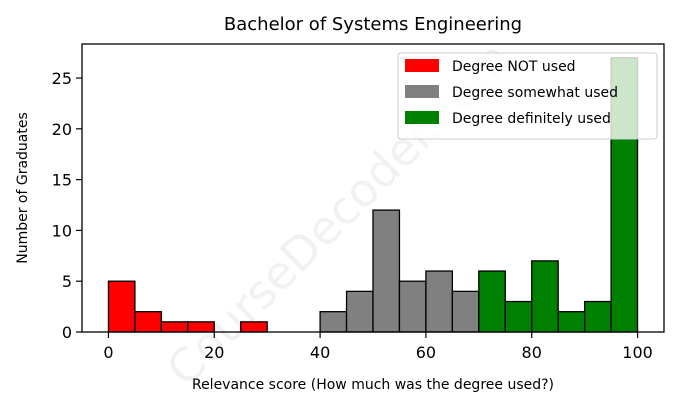 Image resolution: width=678 pixels, height=408 pixels. What do you see at coordinates (531, 119) in the screenshot?
I see `legend-label: Degree definitely used` at bounding box center [531, 119].